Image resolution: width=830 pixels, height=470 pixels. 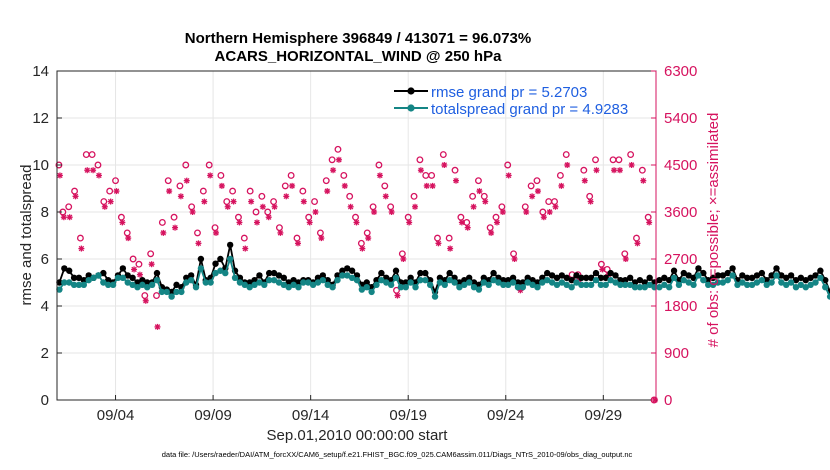 I want to click on legend-spread-marker, so click(x=411, y=108).